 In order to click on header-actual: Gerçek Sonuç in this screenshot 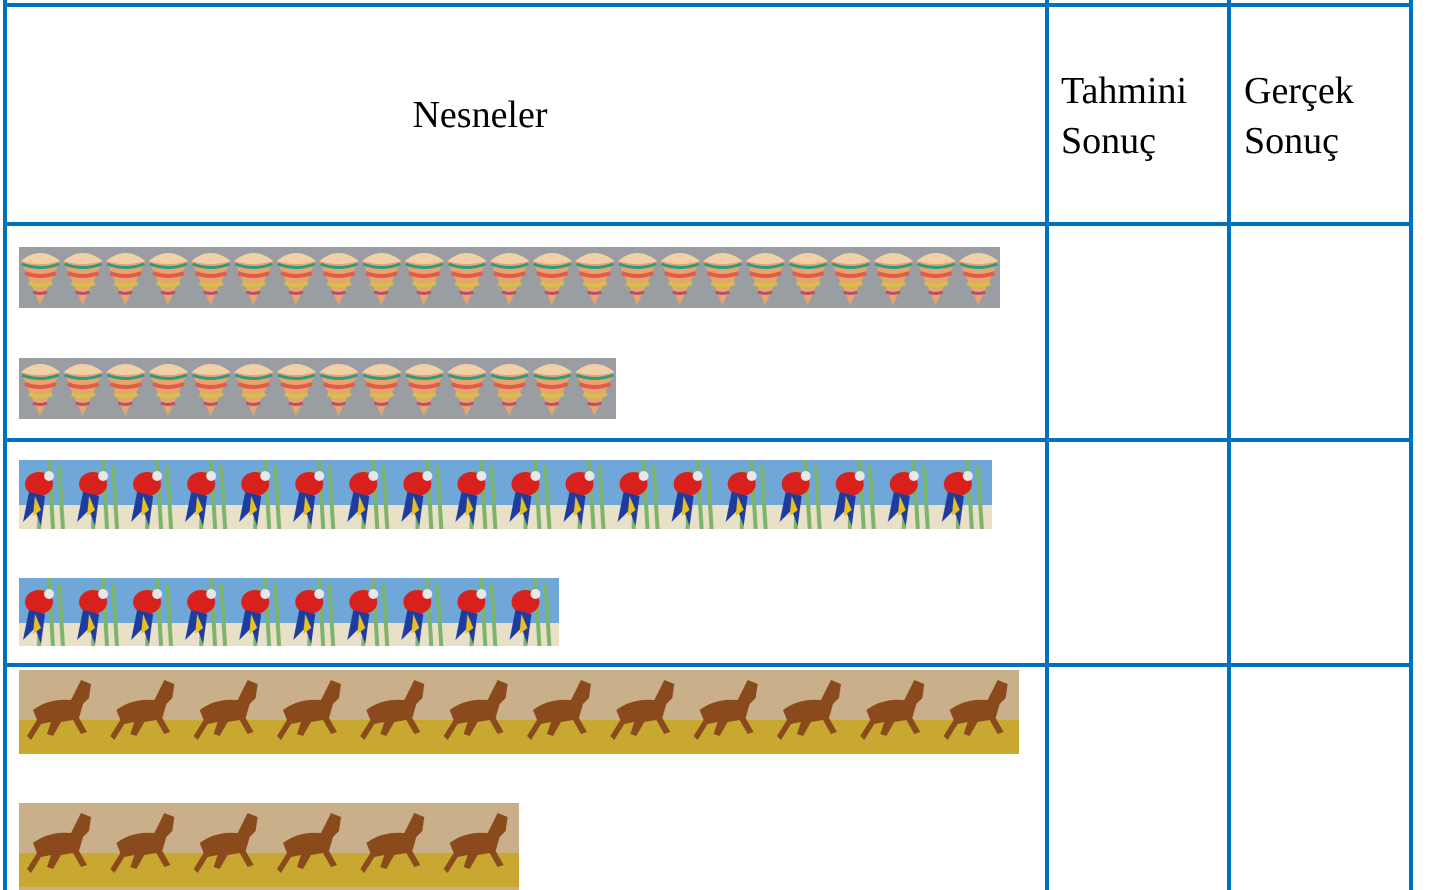, I will do `click(1299, 116)`.